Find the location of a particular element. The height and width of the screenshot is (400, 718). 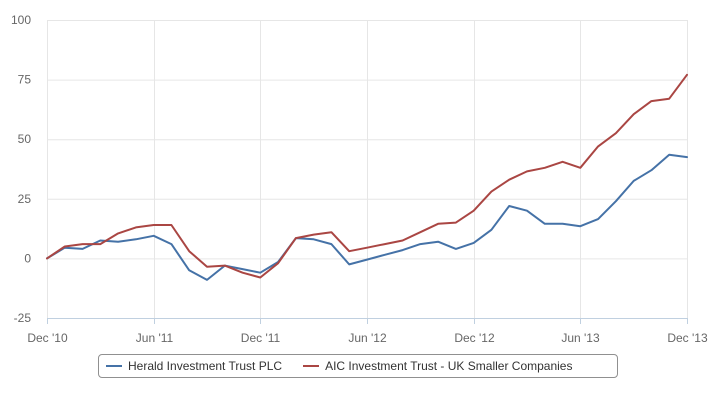

y-tick-label: 25 is located at coordinates (25, 199).